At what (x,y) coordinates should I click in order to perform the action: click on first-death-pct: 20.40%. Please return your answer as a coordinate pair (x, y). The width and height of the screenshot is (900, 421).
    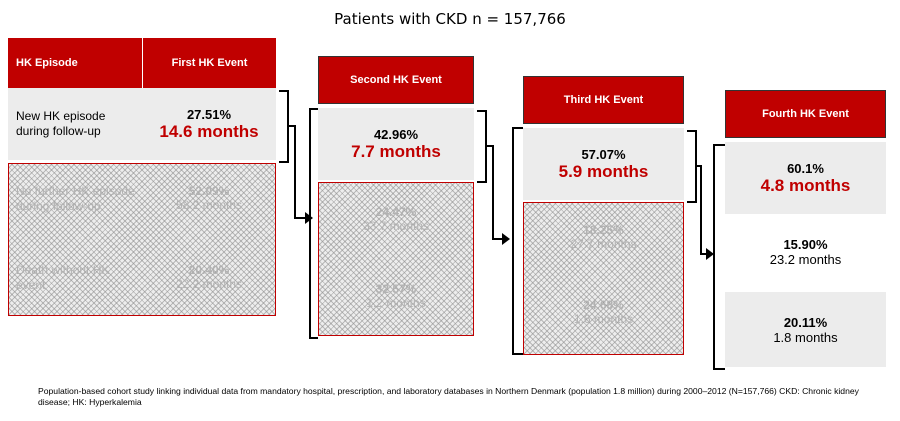
    Looking at the image, I should click on (209, 270).